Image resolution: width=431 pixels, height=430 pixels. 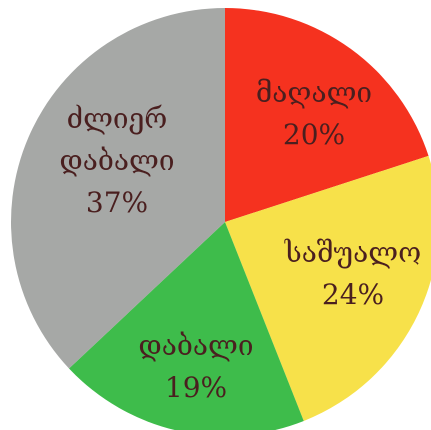 What do you see at coordinates (352, 252) in the screenshot?
I see `pie-slice-1-label: საშუალო` at bounding box center [352, 252].